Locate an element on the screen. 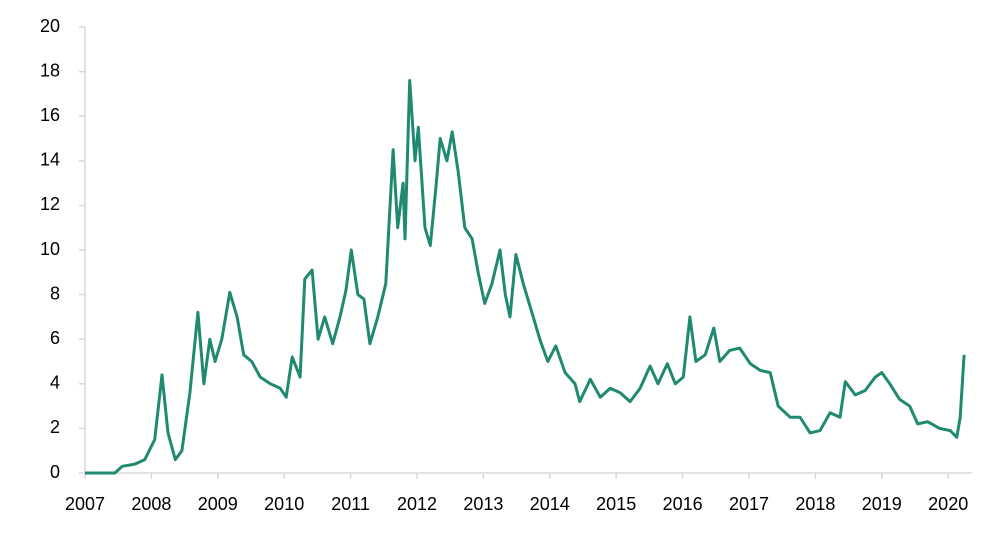  y-tick-label: 2 is located at coordinates (55, 427).